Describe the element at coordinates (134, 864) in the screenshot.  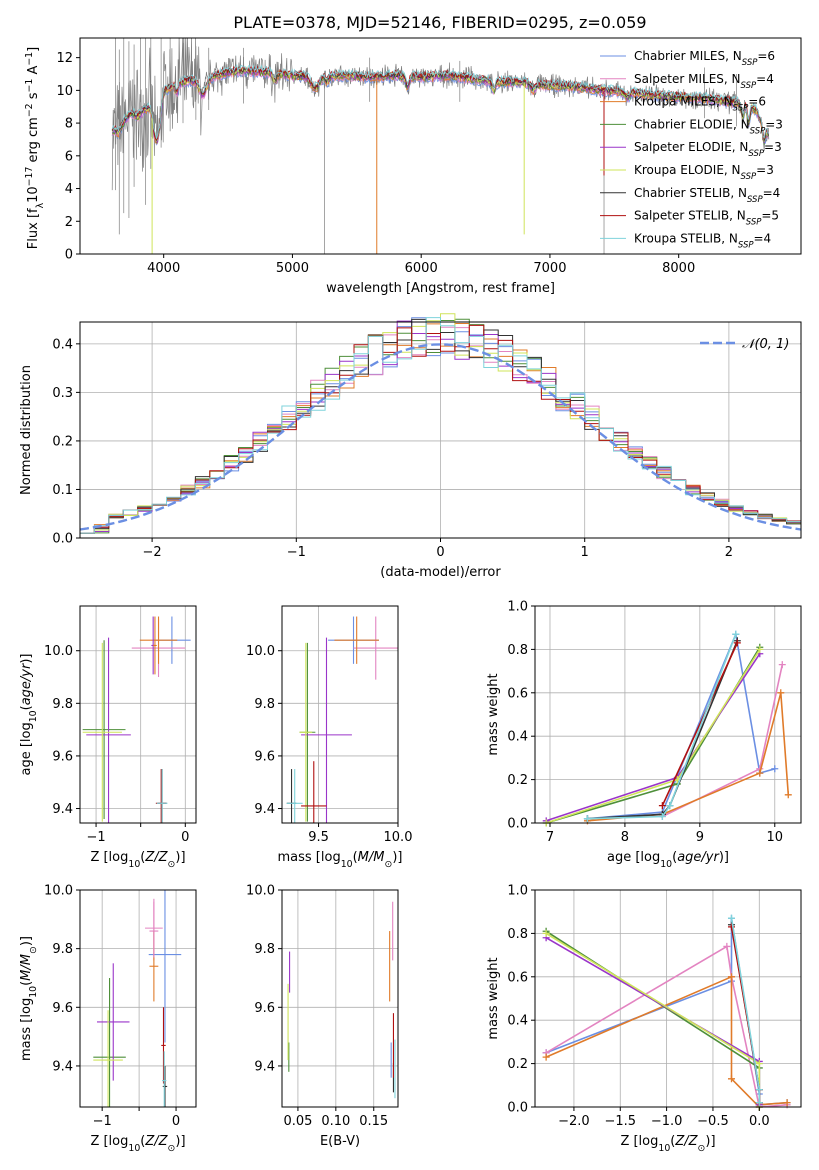
I see `x-axis-label-part: 10` at that location.